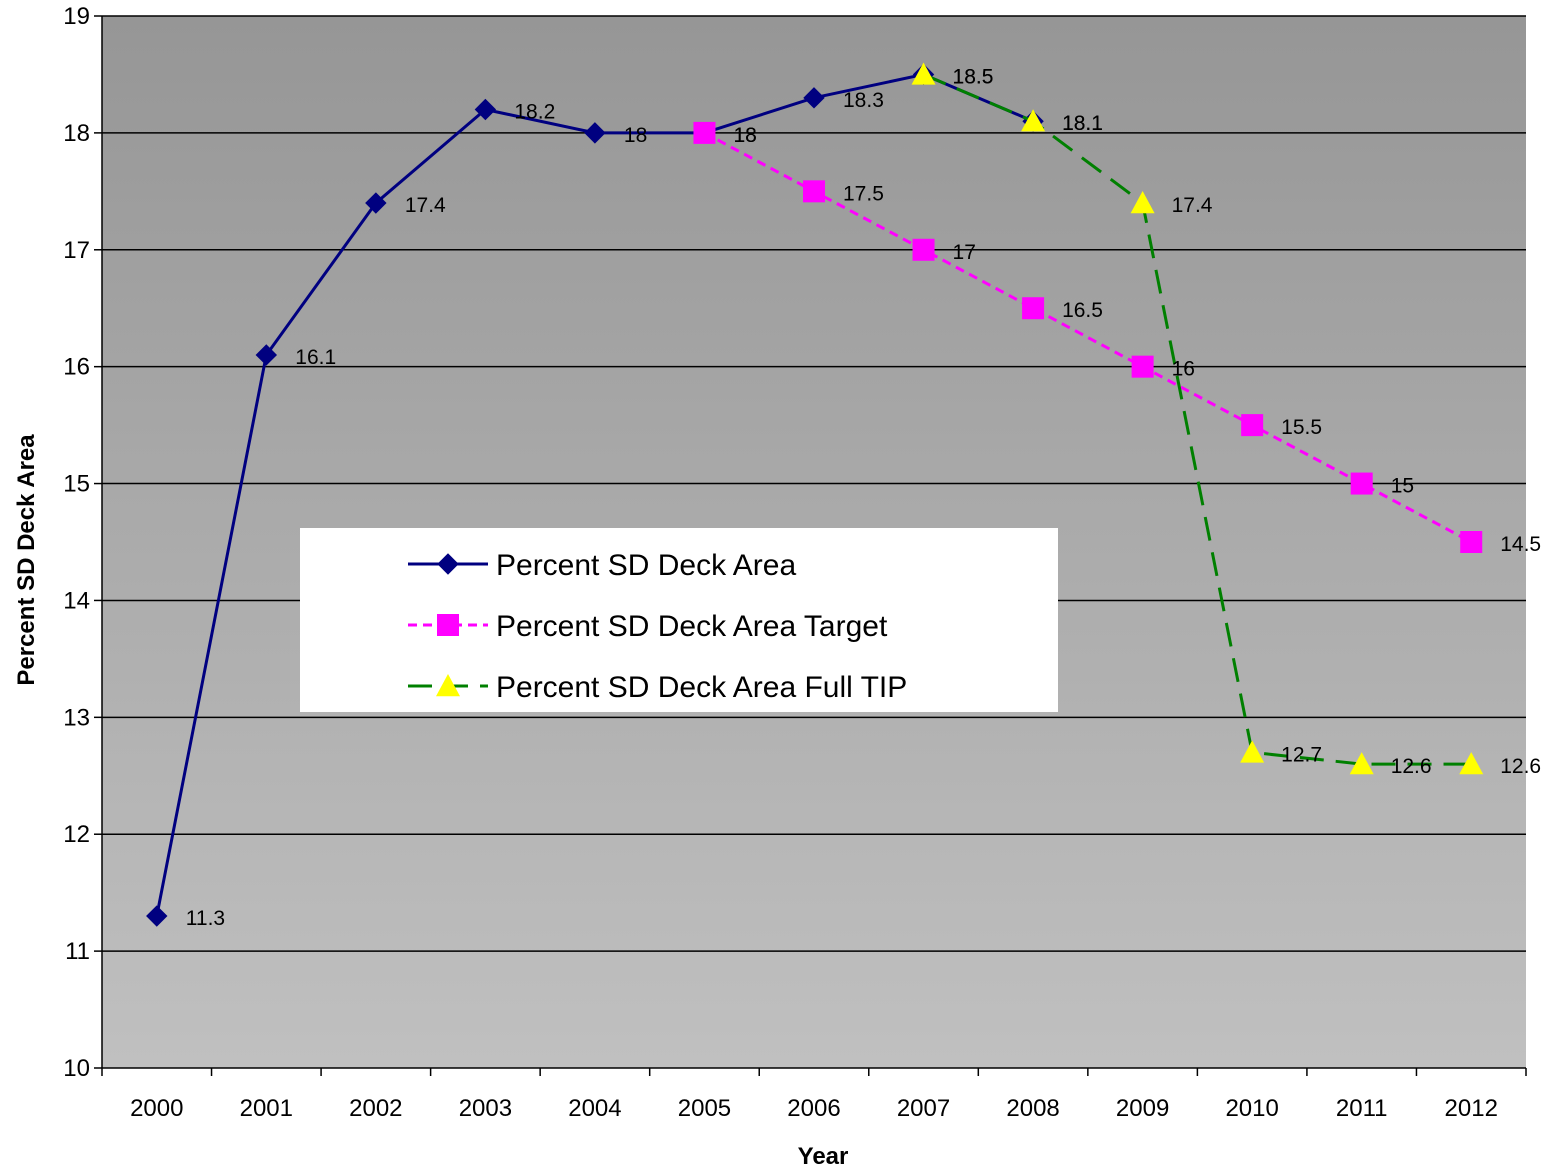 Image resolution: width=1566 pixels, height=1171 pixels. I want to click on x-tick-label: 2009, so click(1142, 1108).